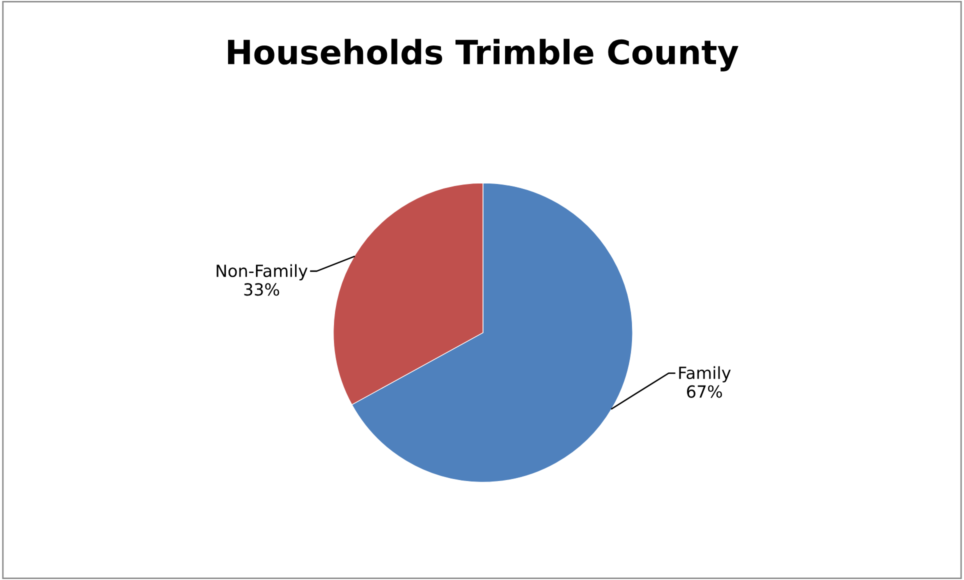  I want to click on slice-label: Non-Family, so click(262, 272).